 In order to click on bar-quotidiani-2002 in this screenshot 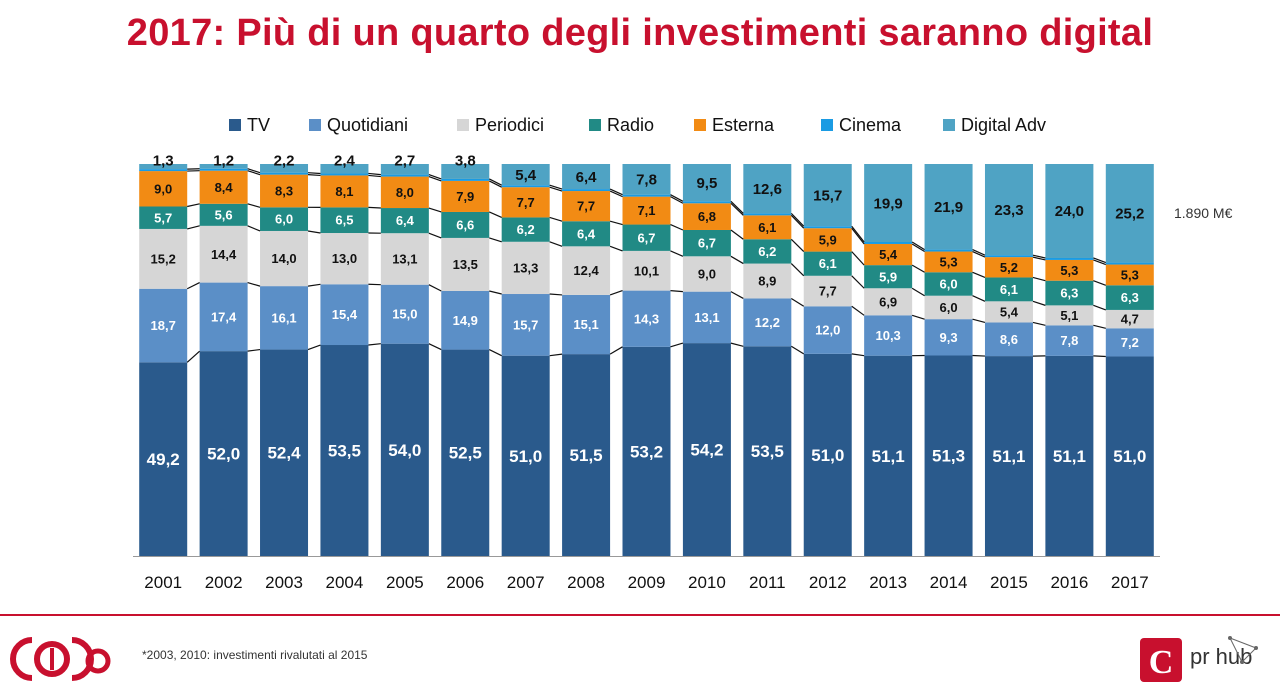, I will do `click(223, 317)`.